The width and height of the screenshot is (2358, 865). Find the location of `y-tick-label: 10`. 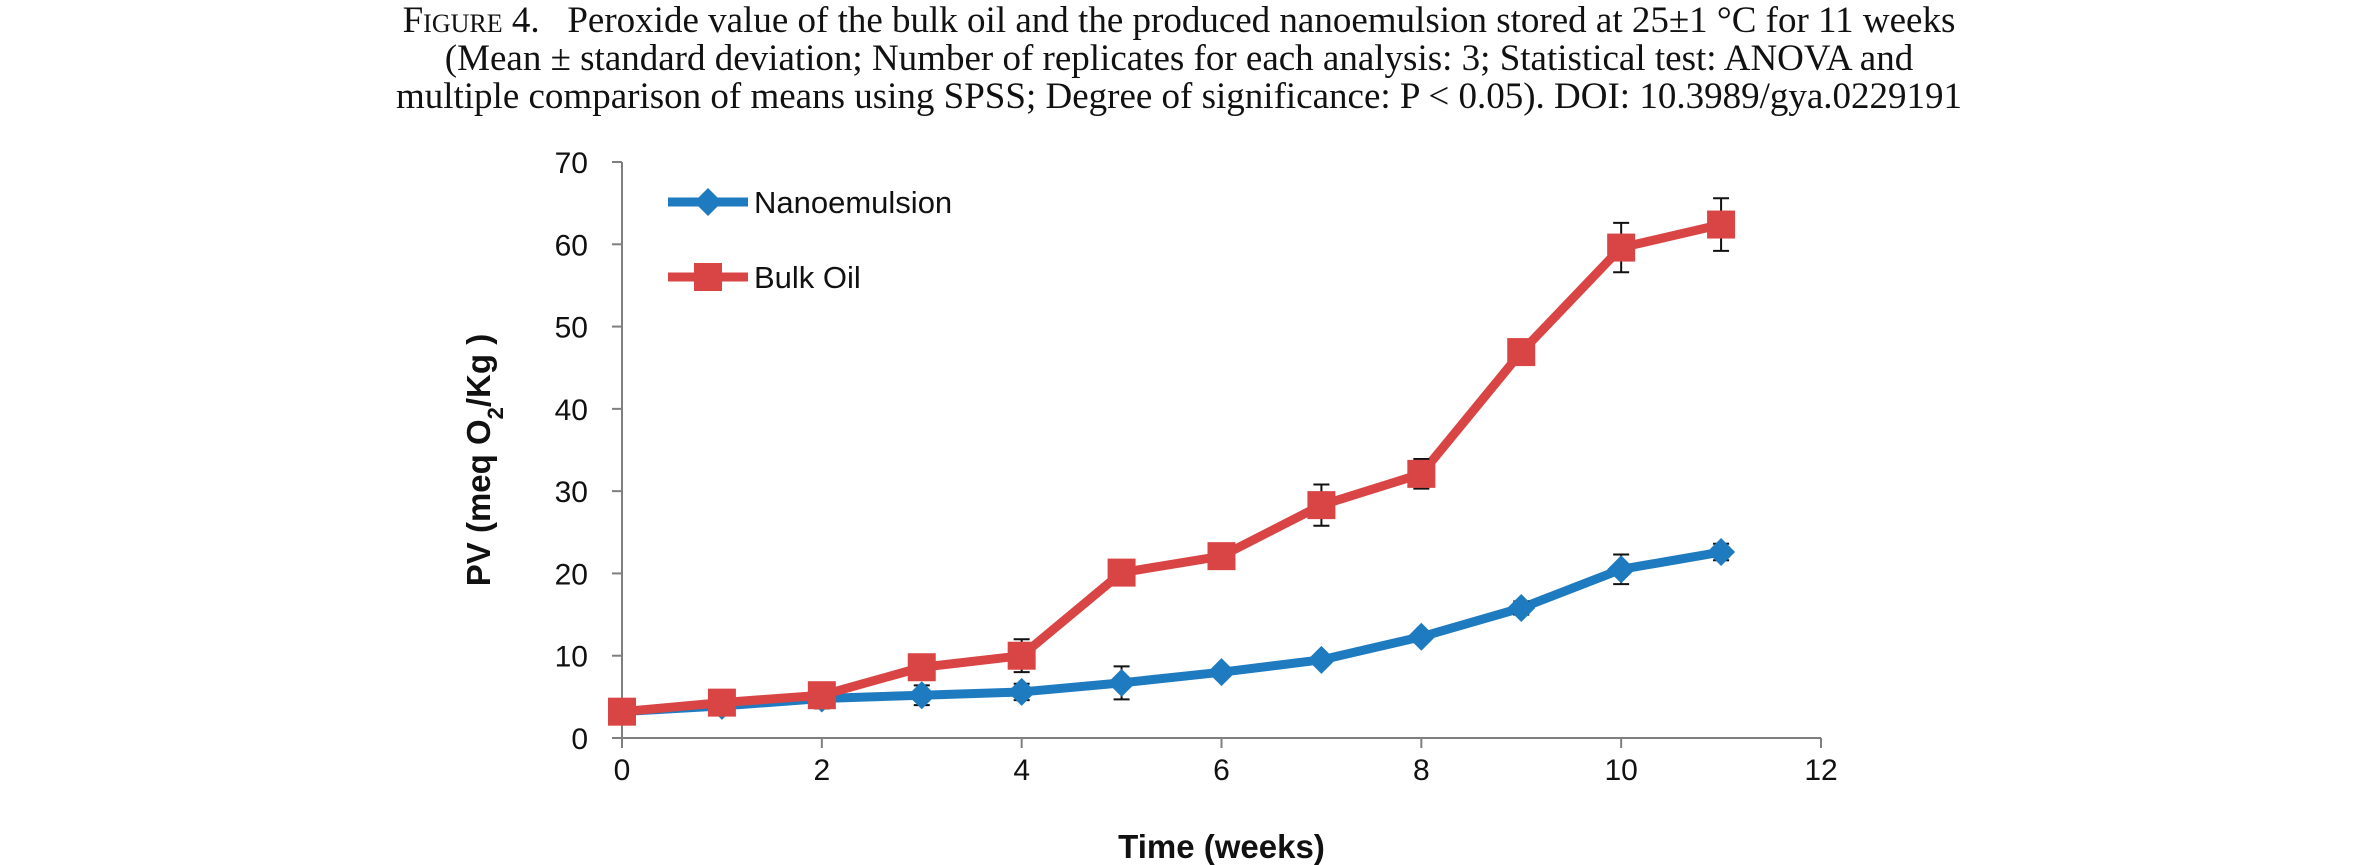

y-tick-label: 10 is located at coordinates (571, 657).